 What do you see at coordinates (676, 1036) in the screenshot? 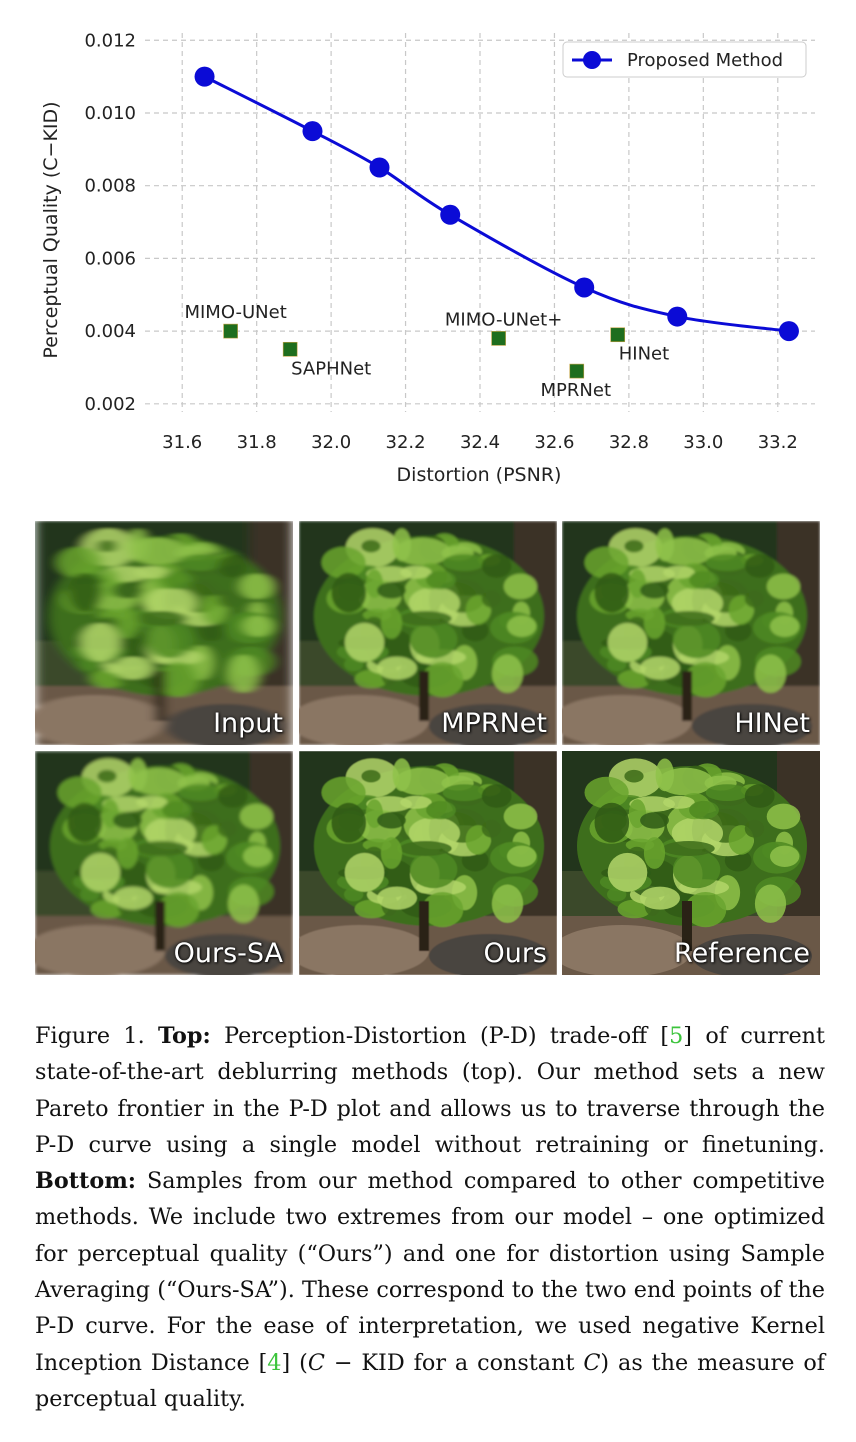
I see `citation-link: 5` at bounding box center [676, 1036].